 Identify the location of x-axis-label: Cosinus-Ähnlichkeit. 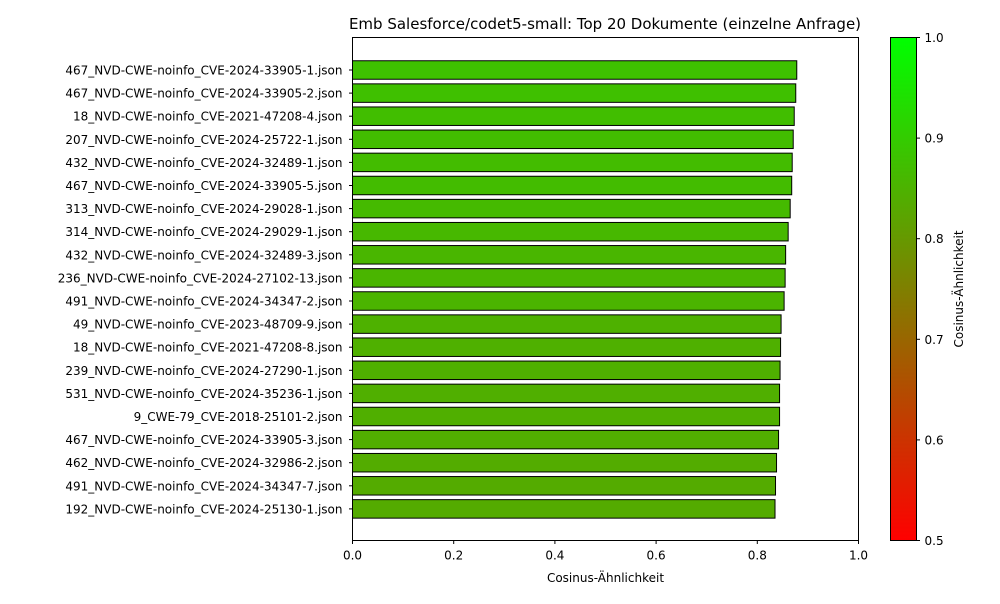
(605, 577).